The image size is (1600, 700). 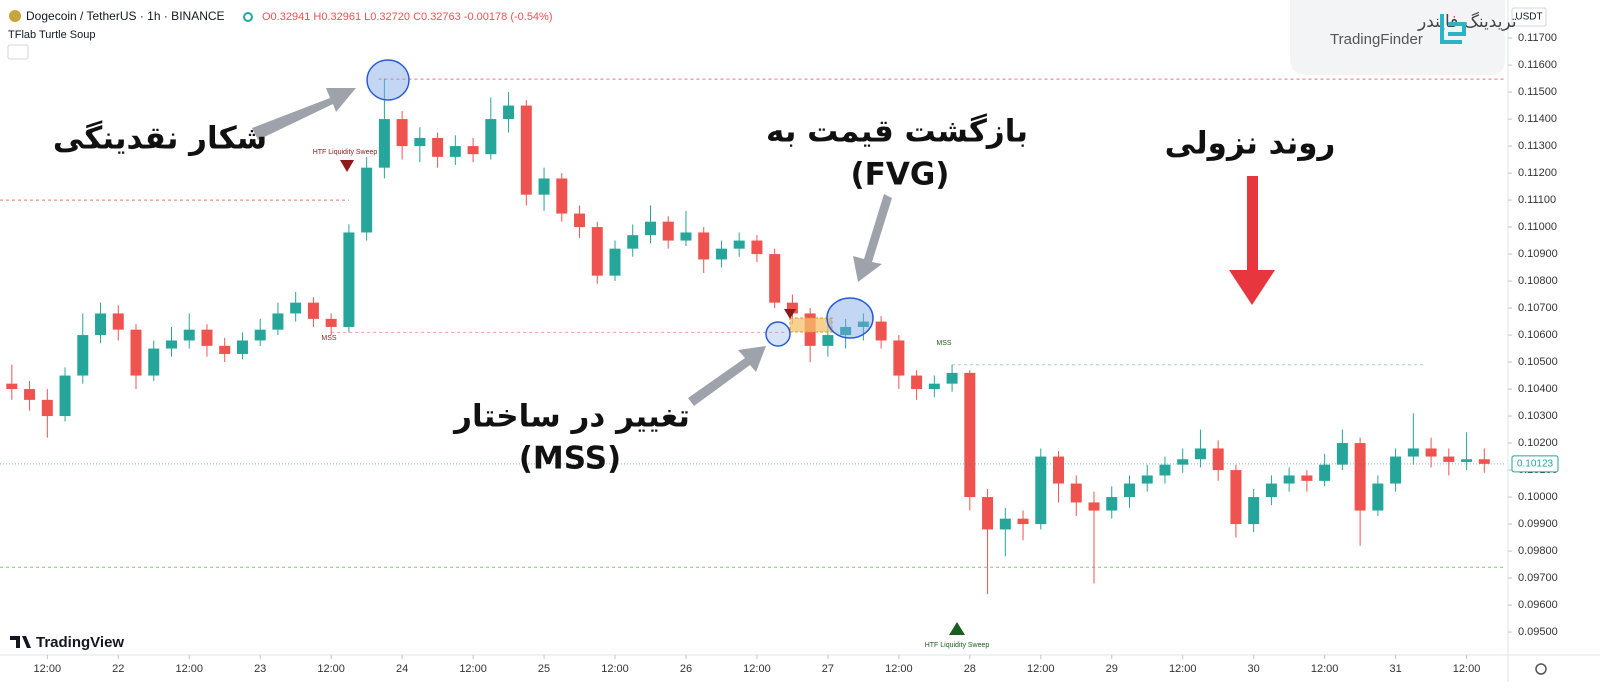 I want to click on tv-brand: TradingView, so click(x=80, y=642).